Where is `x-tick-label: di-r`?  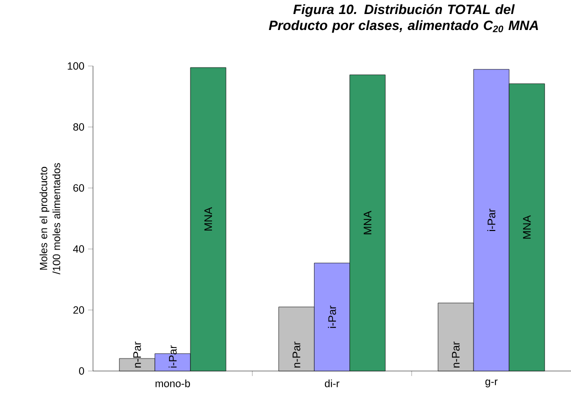
x-tick-label: di-r is located at coordinates (332, 384).